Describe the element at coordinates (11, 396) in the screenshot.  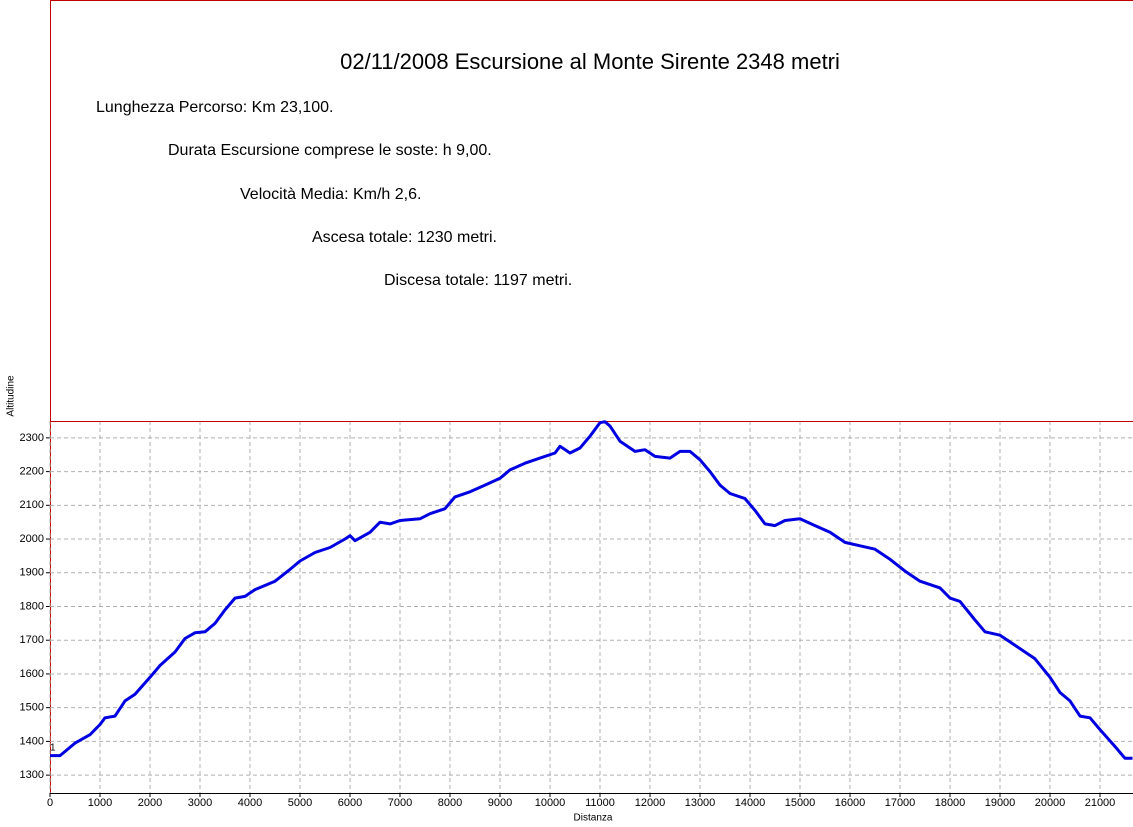
I see `y-axis-label: Altitudine` at that location.